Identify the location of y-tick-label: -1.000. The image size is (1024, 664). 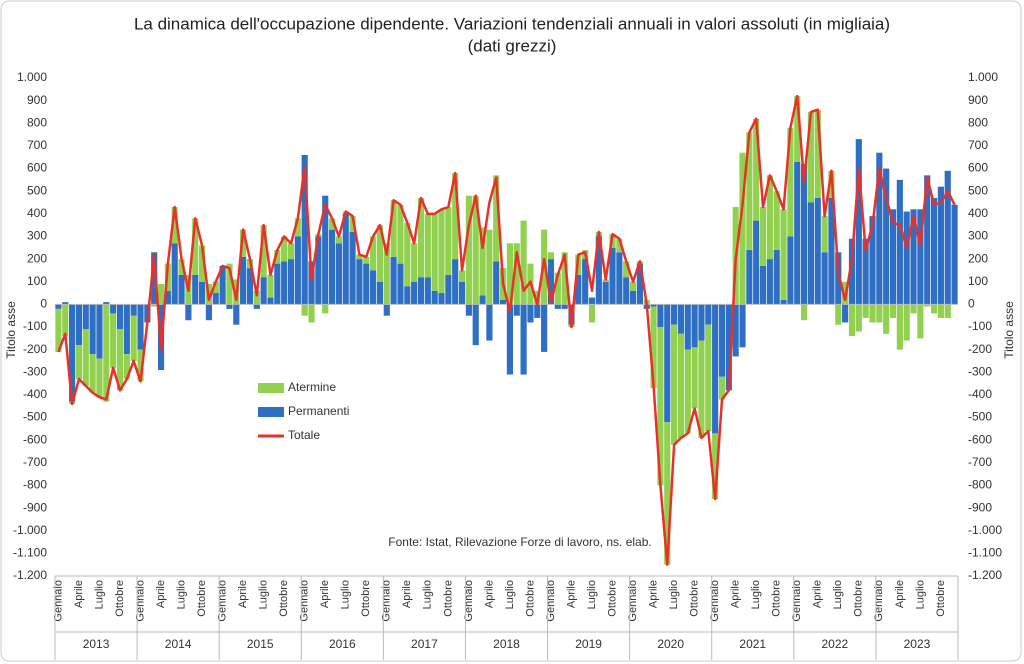
(30, 530).